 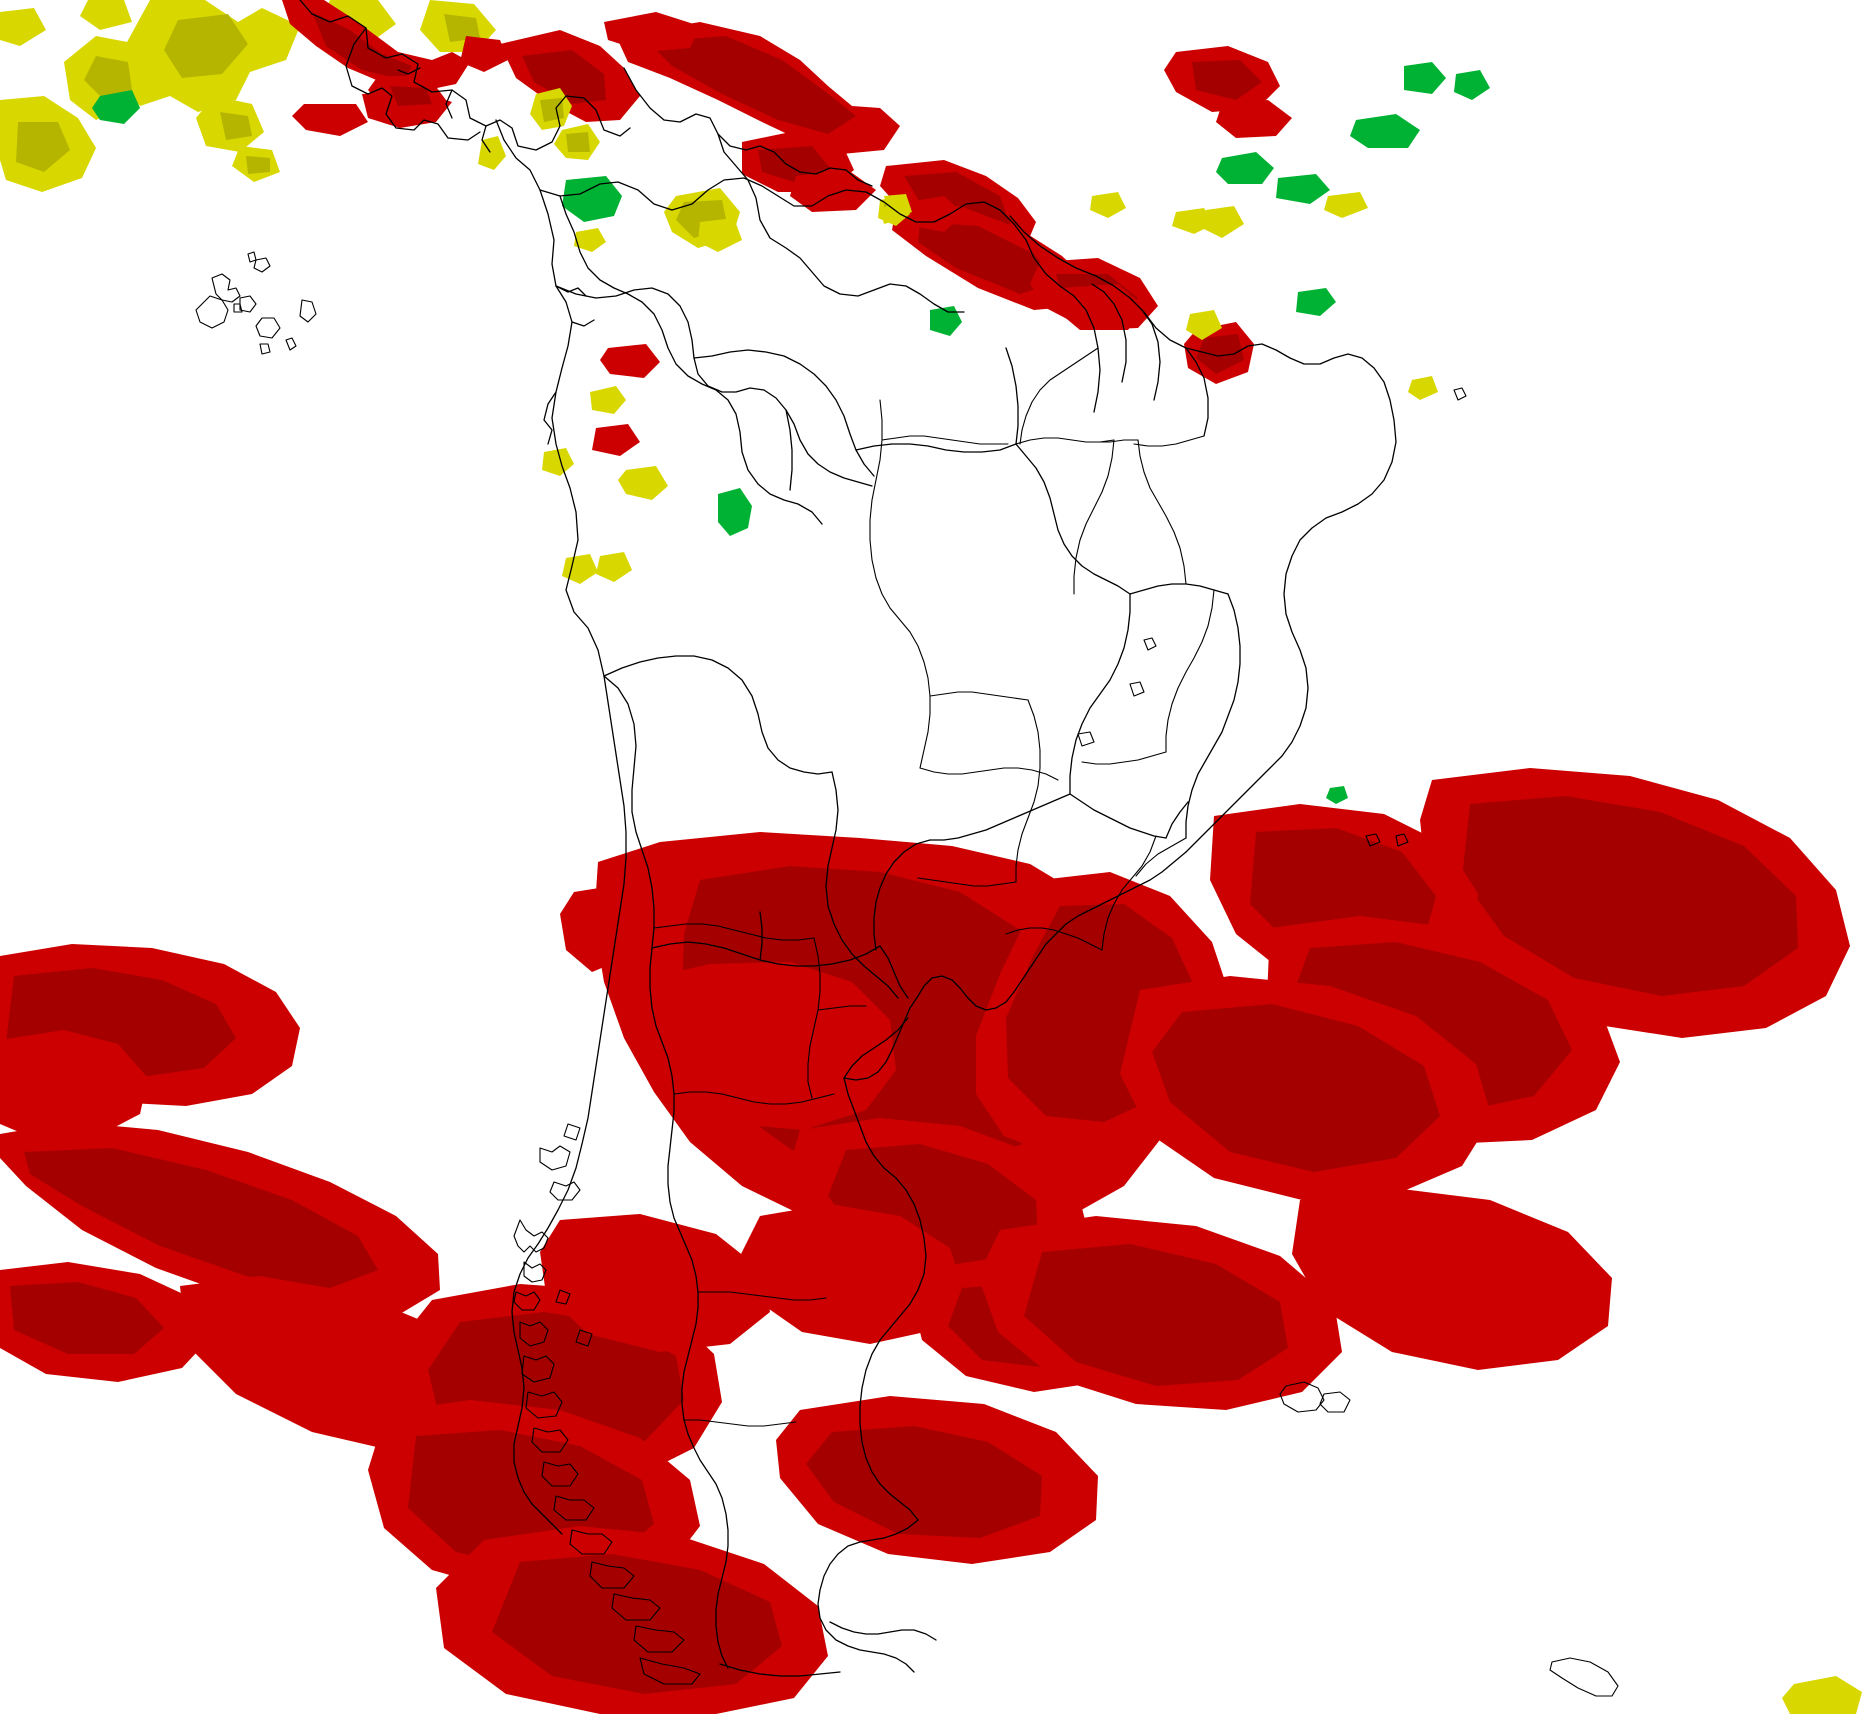 I want to click on overlay-group-red-northern-sa, so click(x=896, y=171).